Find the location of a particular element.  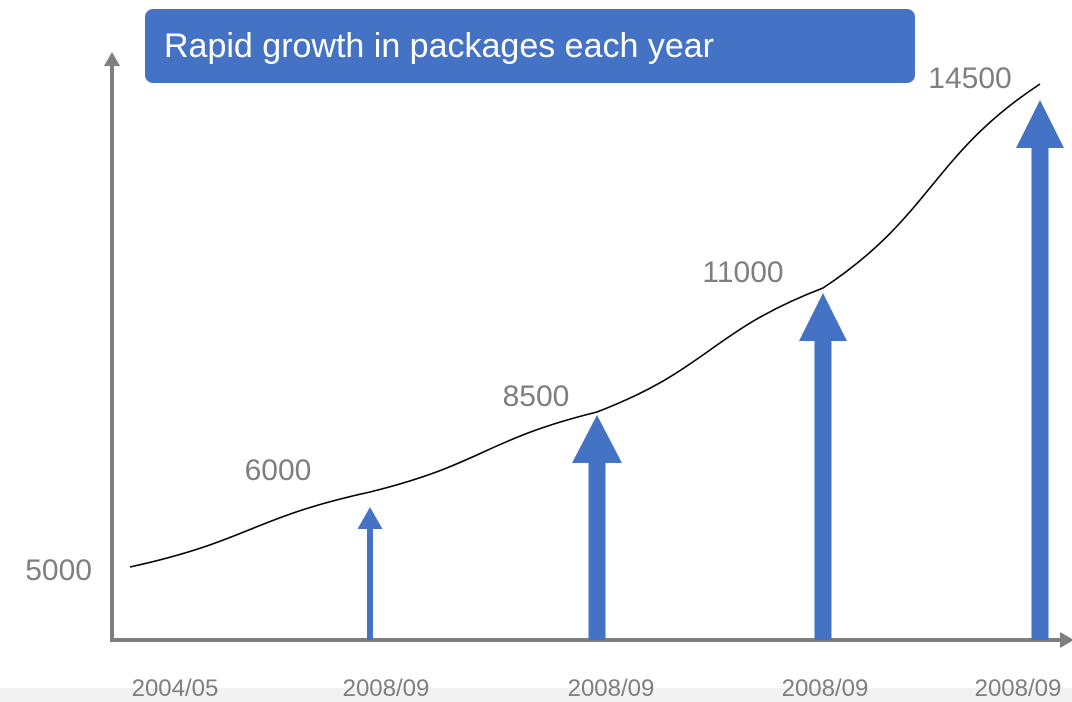

y-axis-arrowhead is located at coordinates (112, 59).